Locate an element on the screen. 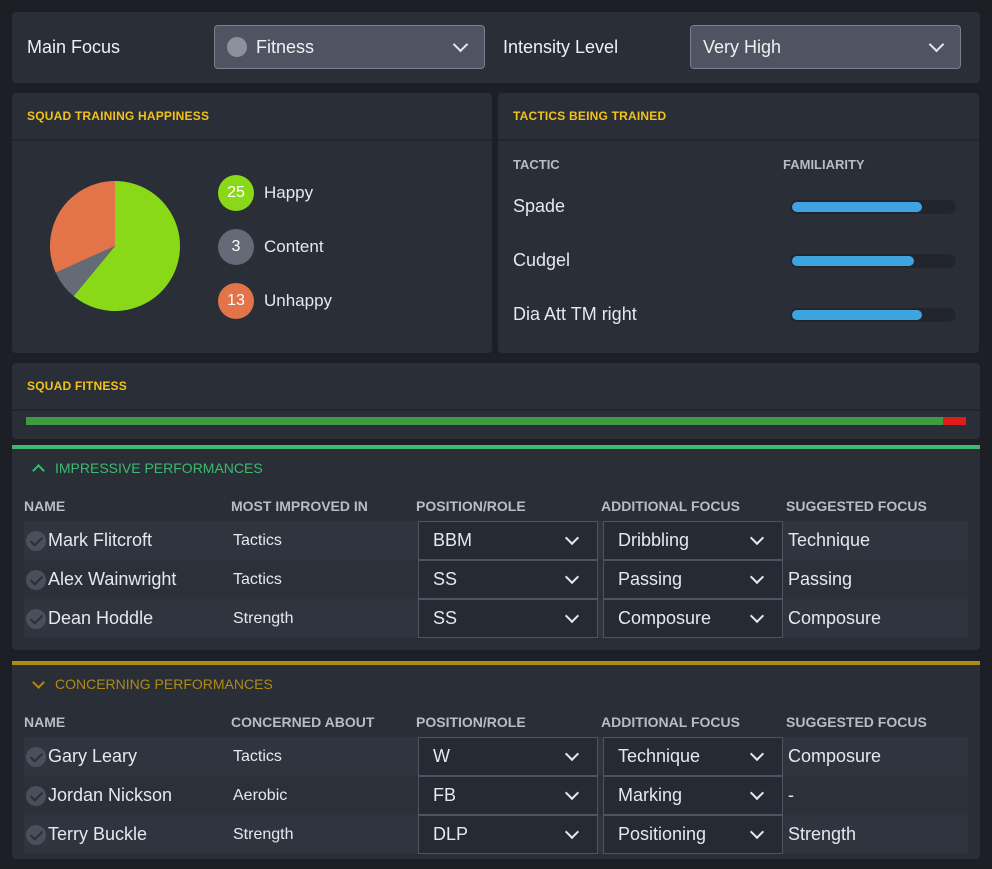 The image size is (992, 869). familiarity-bar-spade is located at coordinates (873, 207).